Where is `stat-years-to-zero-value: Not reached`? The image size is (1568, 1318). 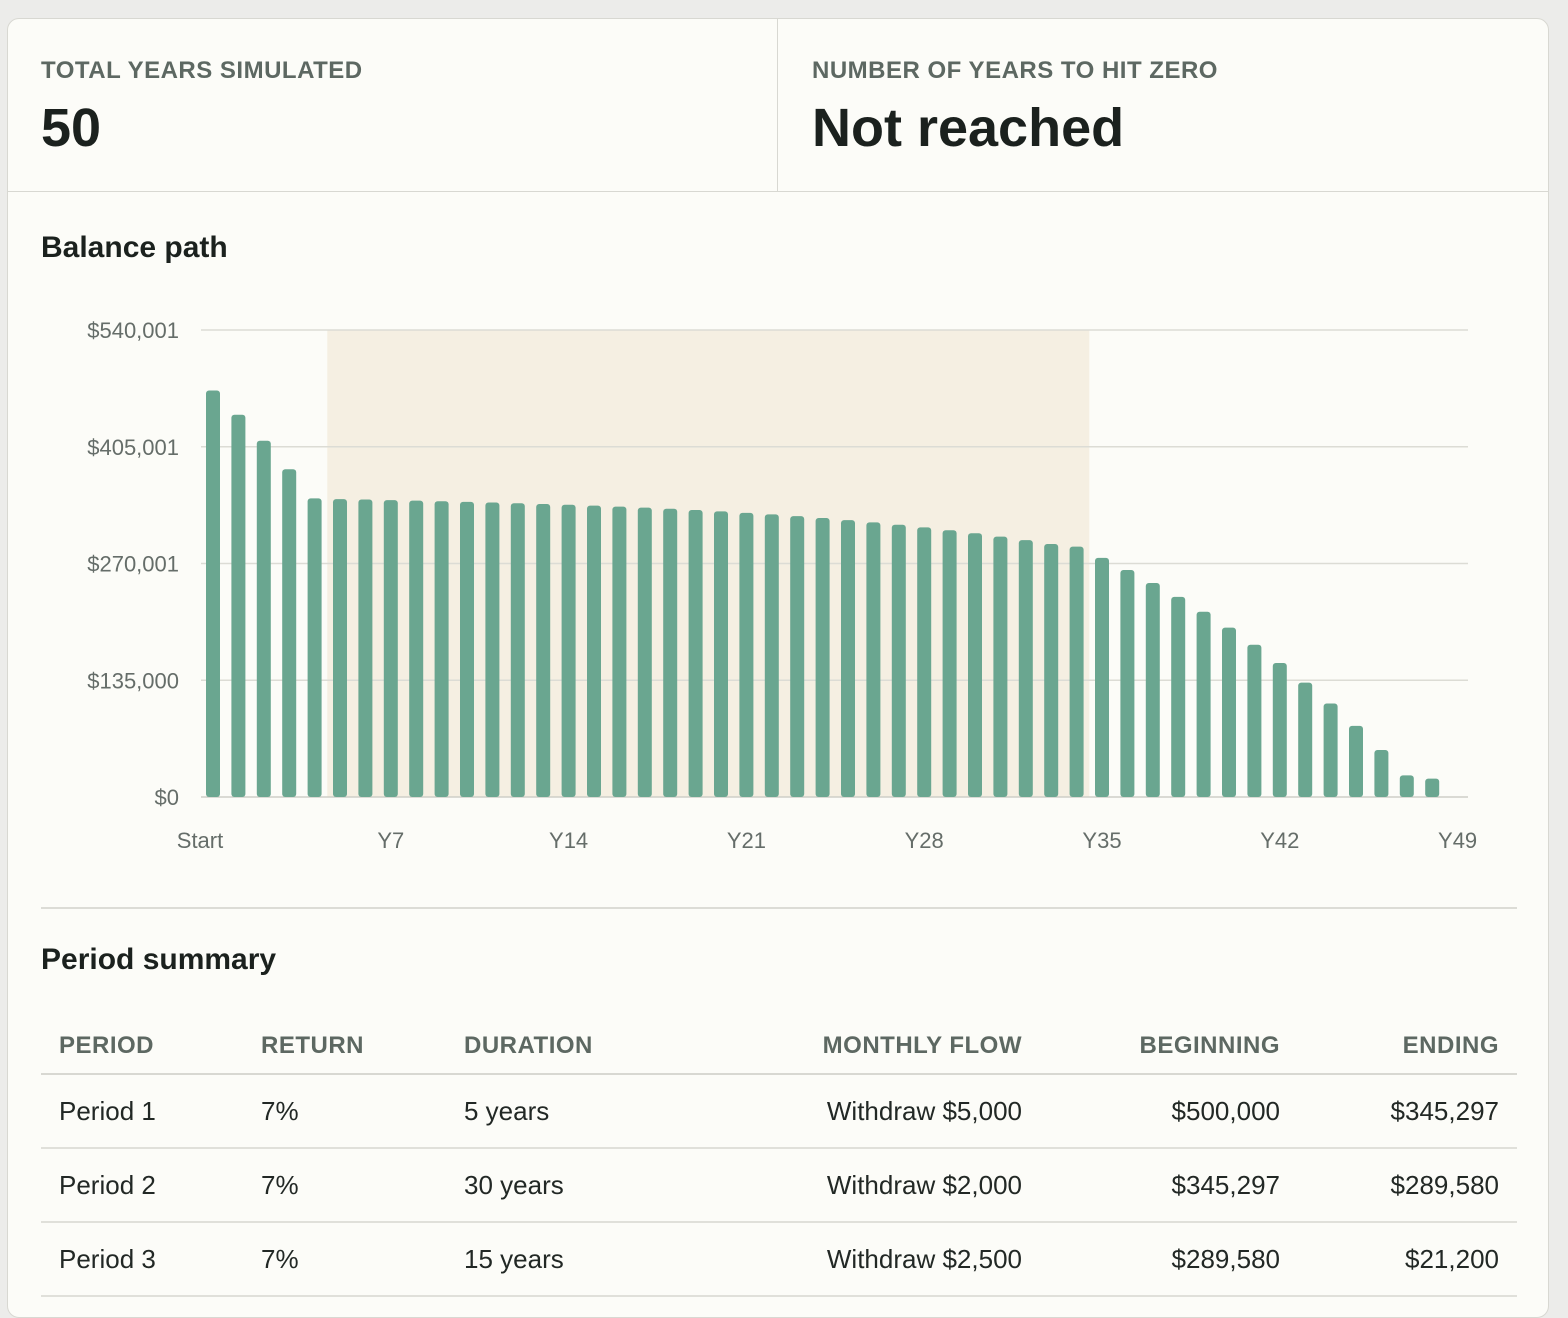
stat-years-to-zero-value: Not reached is located at coordinates (968, 128).